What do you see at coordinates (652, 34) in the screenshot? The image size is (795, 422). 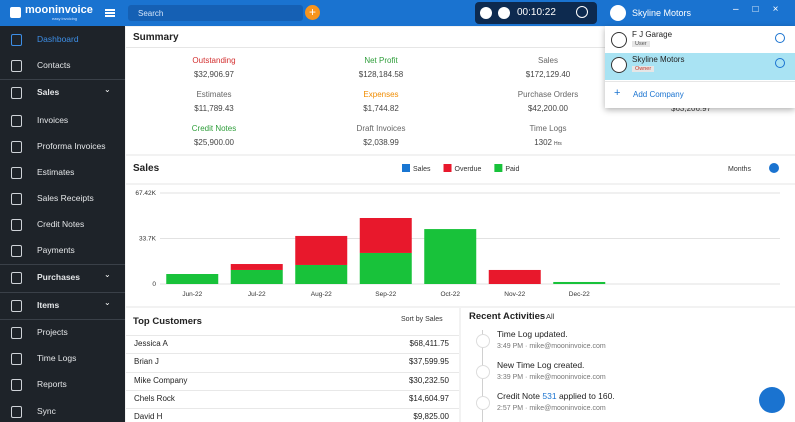 I see `company-name: F J Garage` at bounding box center [652, 34].